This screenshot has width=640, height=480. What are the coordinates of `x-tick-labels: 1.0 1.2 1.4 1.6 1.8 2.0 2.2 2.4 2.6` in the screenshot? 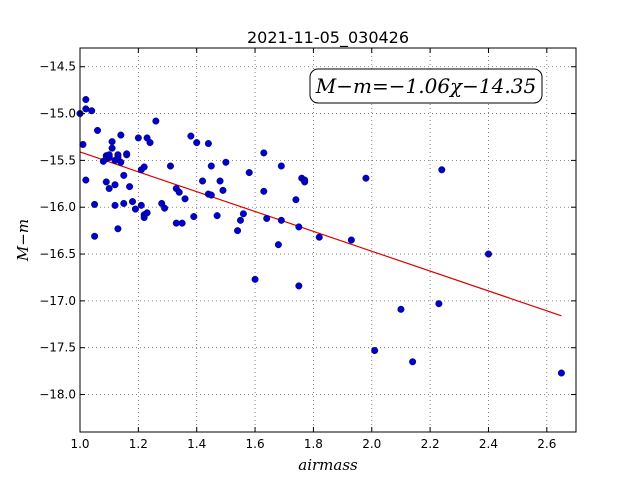 It's located at (313, 444).